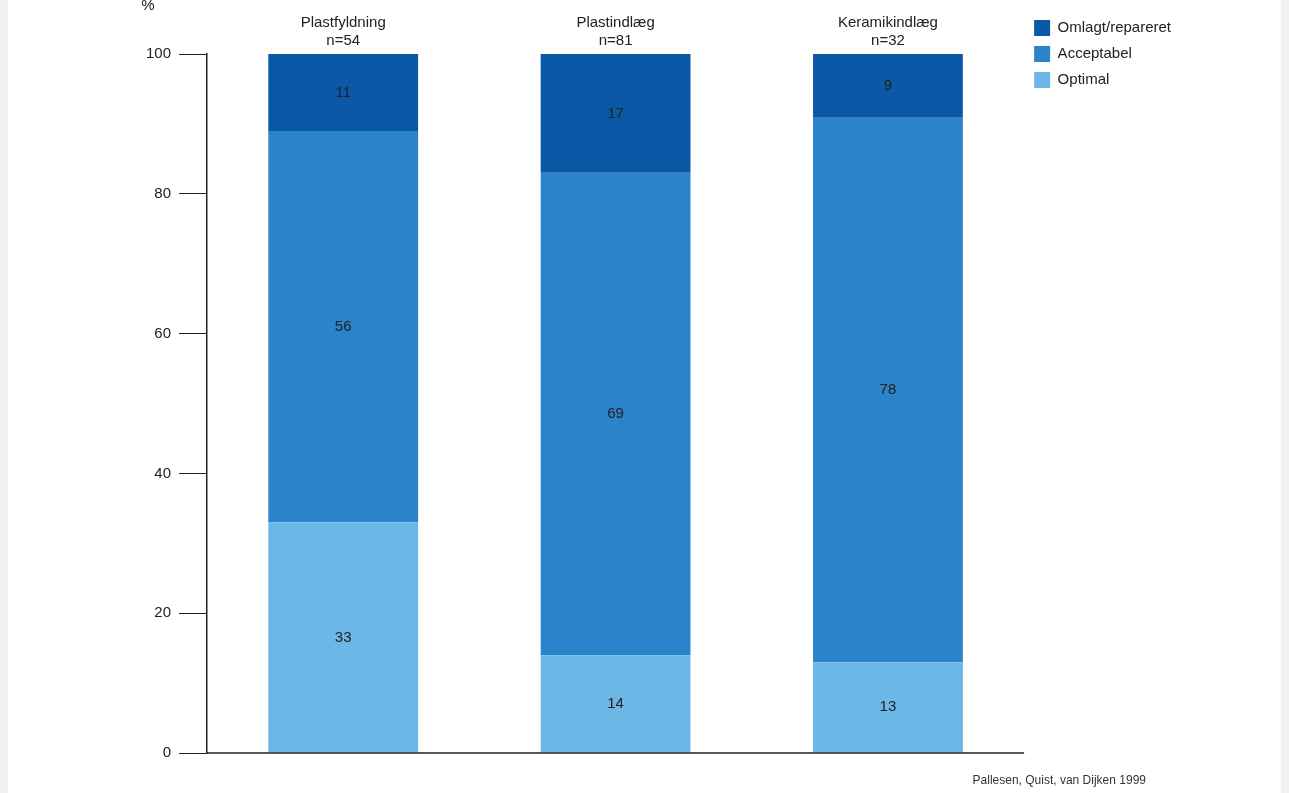 The image size is (1289, 793). What do you see at coordinates (1094, 53) in the screenshot?
I see `legend-label: Acceptabel` at bounding box center [1094, 53].